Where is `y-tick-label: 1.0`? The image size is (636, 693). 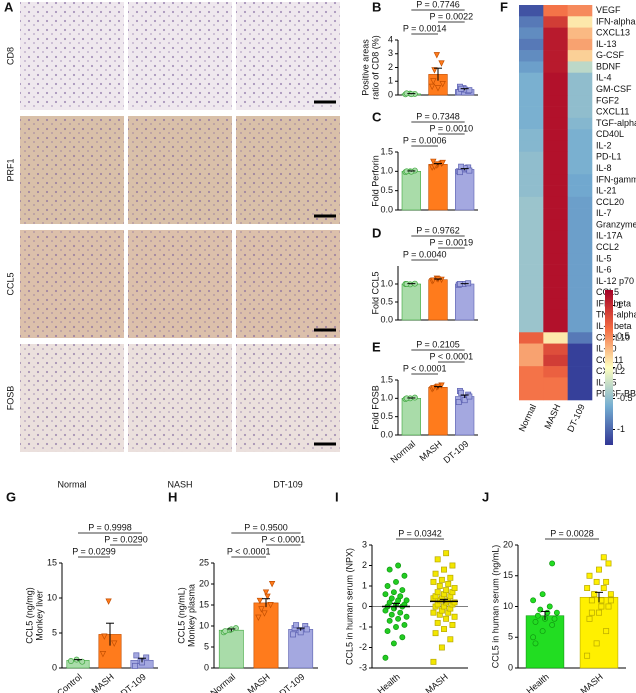 y-tick-label: 1.0 is located at coordinates (386, 283).